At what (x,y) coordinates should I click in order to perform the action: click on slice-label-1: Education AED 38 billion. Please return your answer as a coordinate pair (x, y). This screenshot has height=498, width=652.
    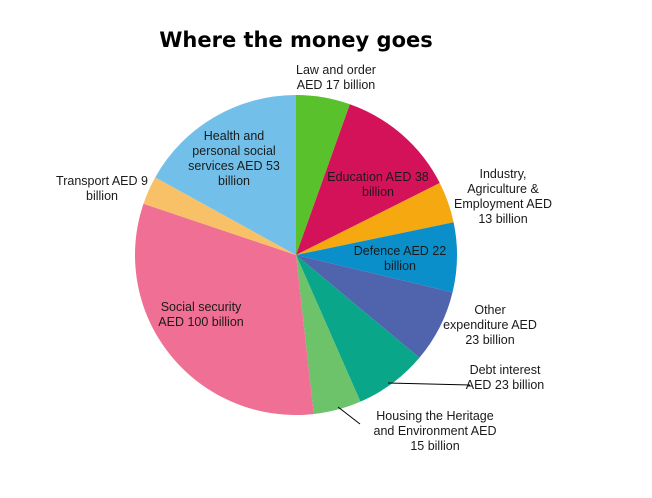
    Looking at the image, I should click on (378, 184).